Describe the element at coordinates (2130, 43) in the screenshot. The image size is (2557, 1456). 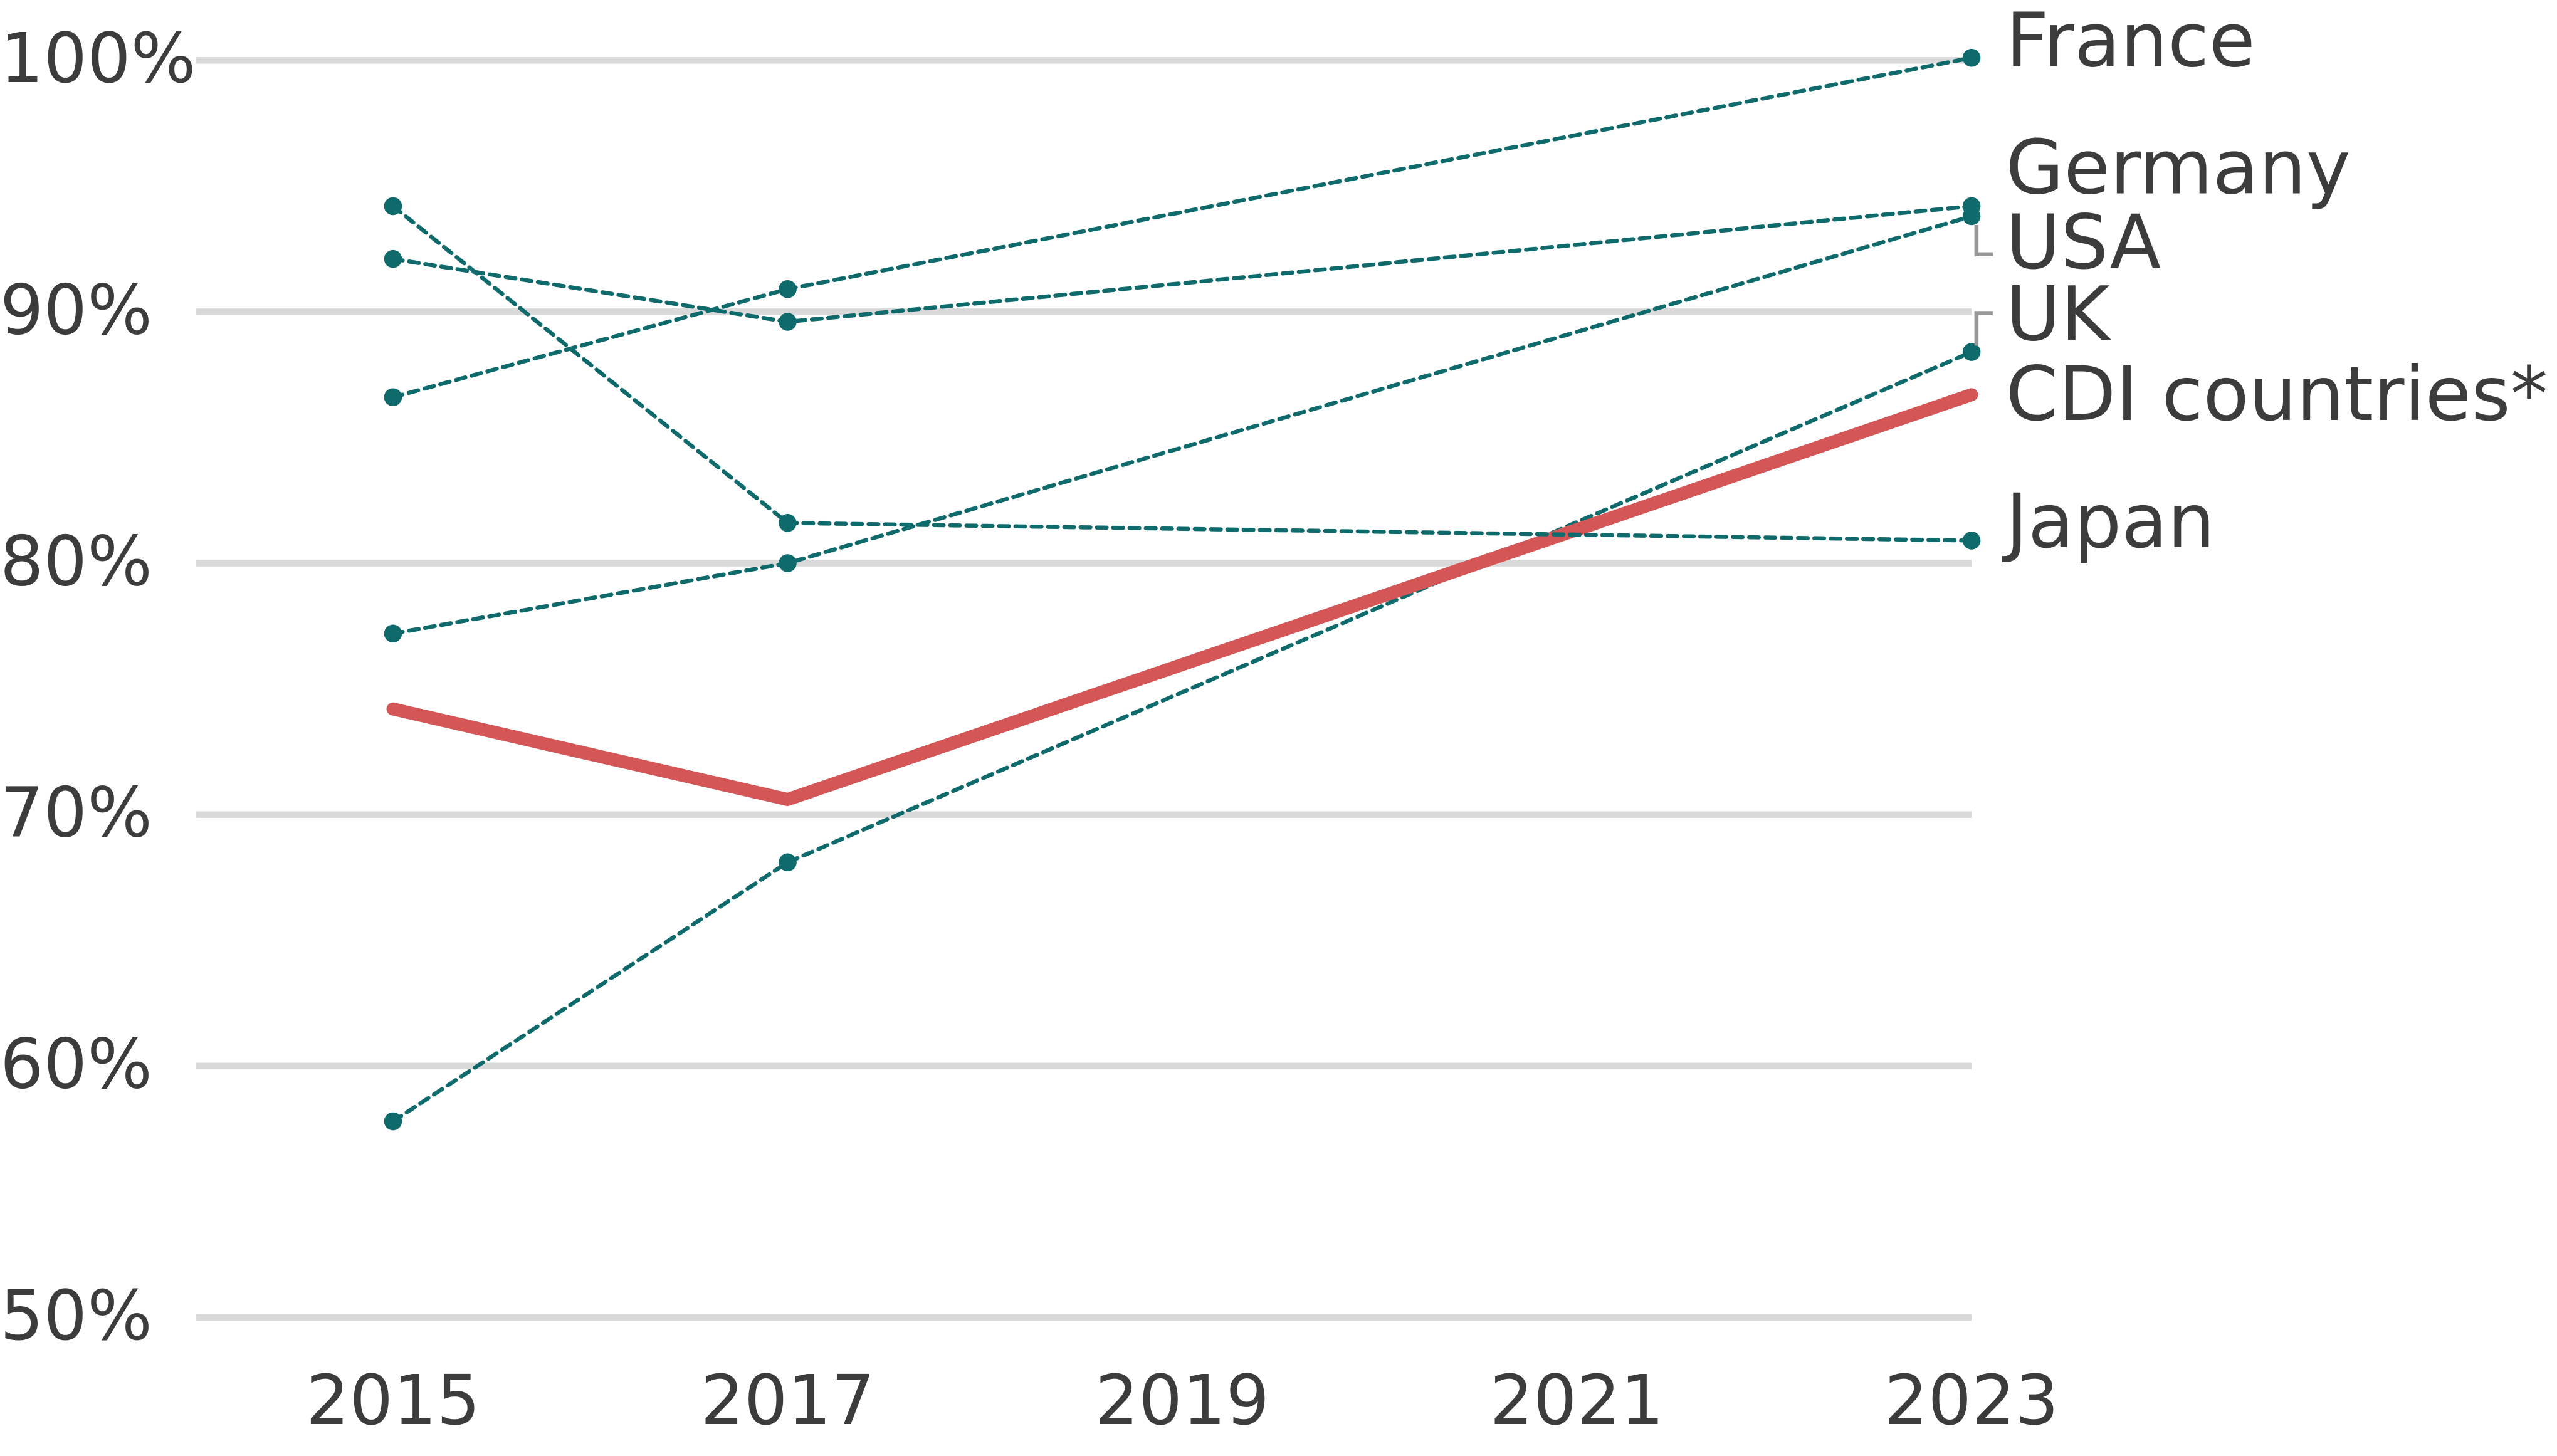
I see `series-label: France` at that location.